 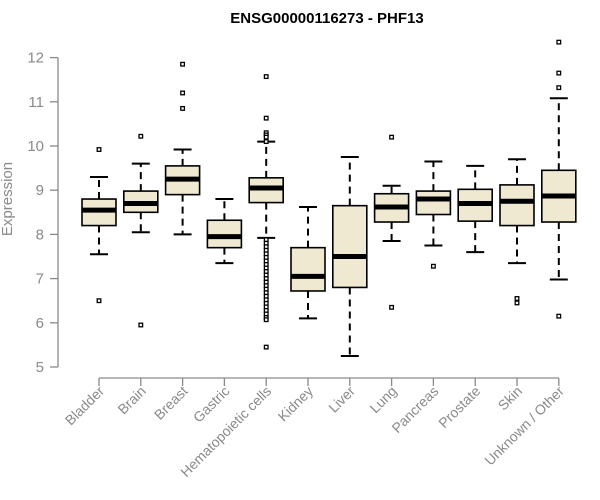 I want to click on box-liver, so click(x=349, y=256).